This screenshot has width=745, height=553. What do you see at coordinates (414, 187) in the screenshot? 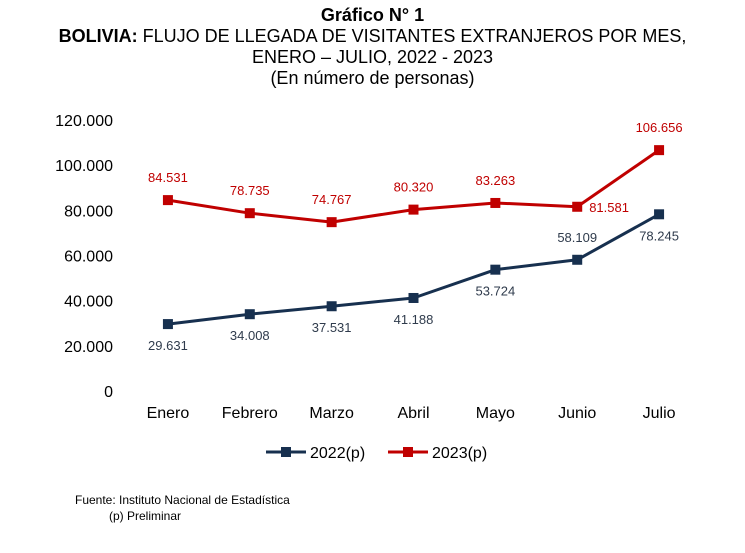
I see `data-label: 80.320` at bounding box center [414, 187].